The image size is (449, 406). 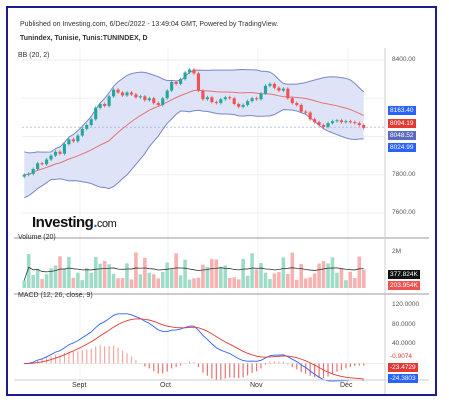 What do you see at coordinates (404, 285) in the screenshot?
I see `volume-tag: 203.954K` at bounding box center [404, 285].